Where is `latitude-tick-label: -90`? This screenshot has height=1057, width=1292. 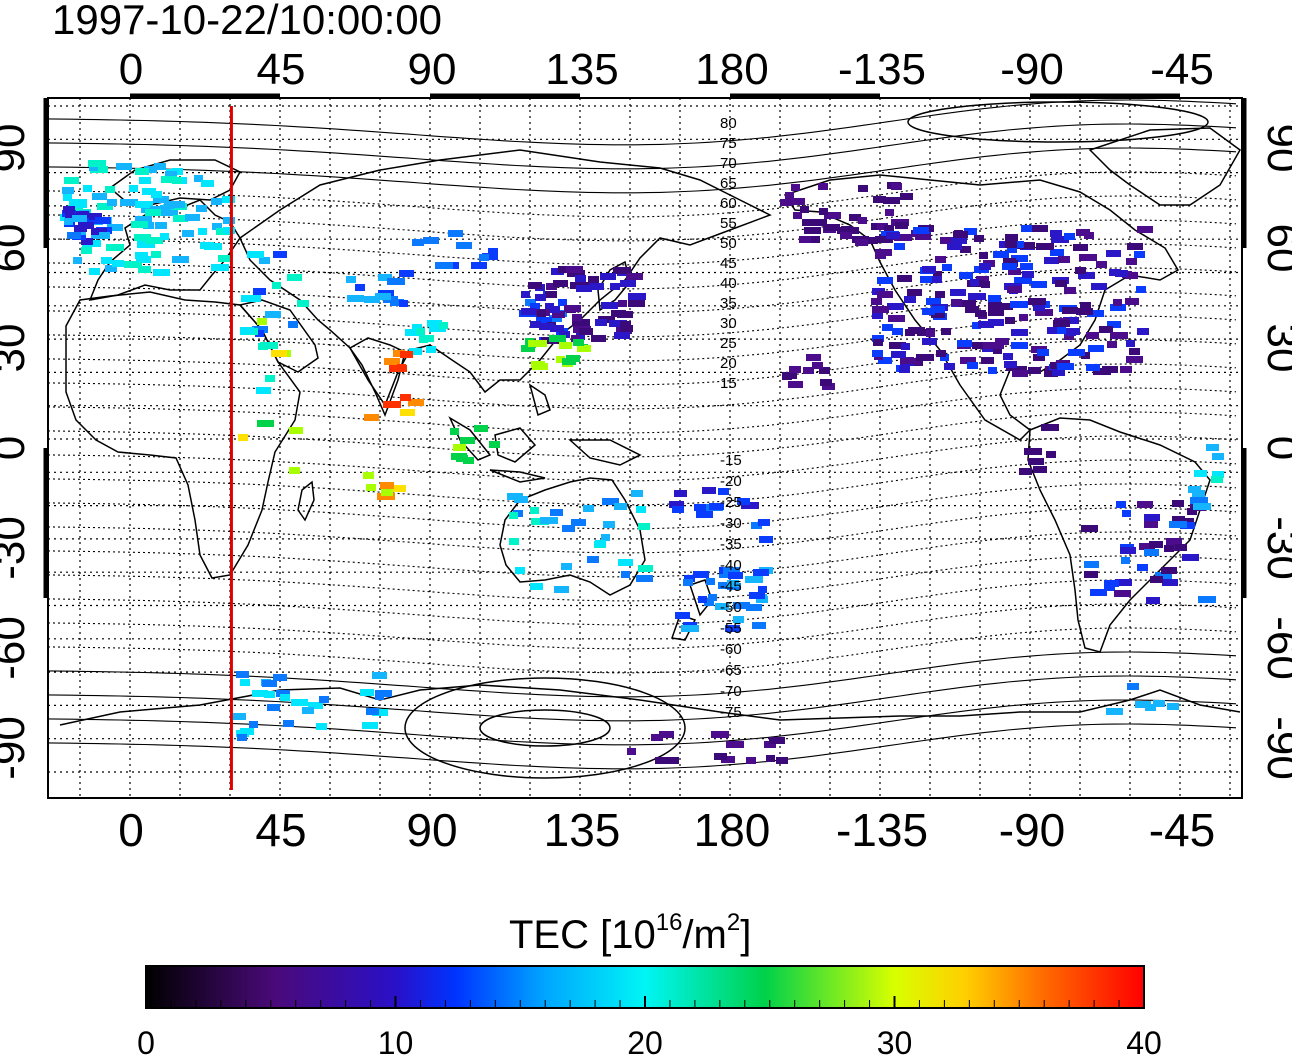
latitude-tick-label: -90 is located at coordinates (17, 748).